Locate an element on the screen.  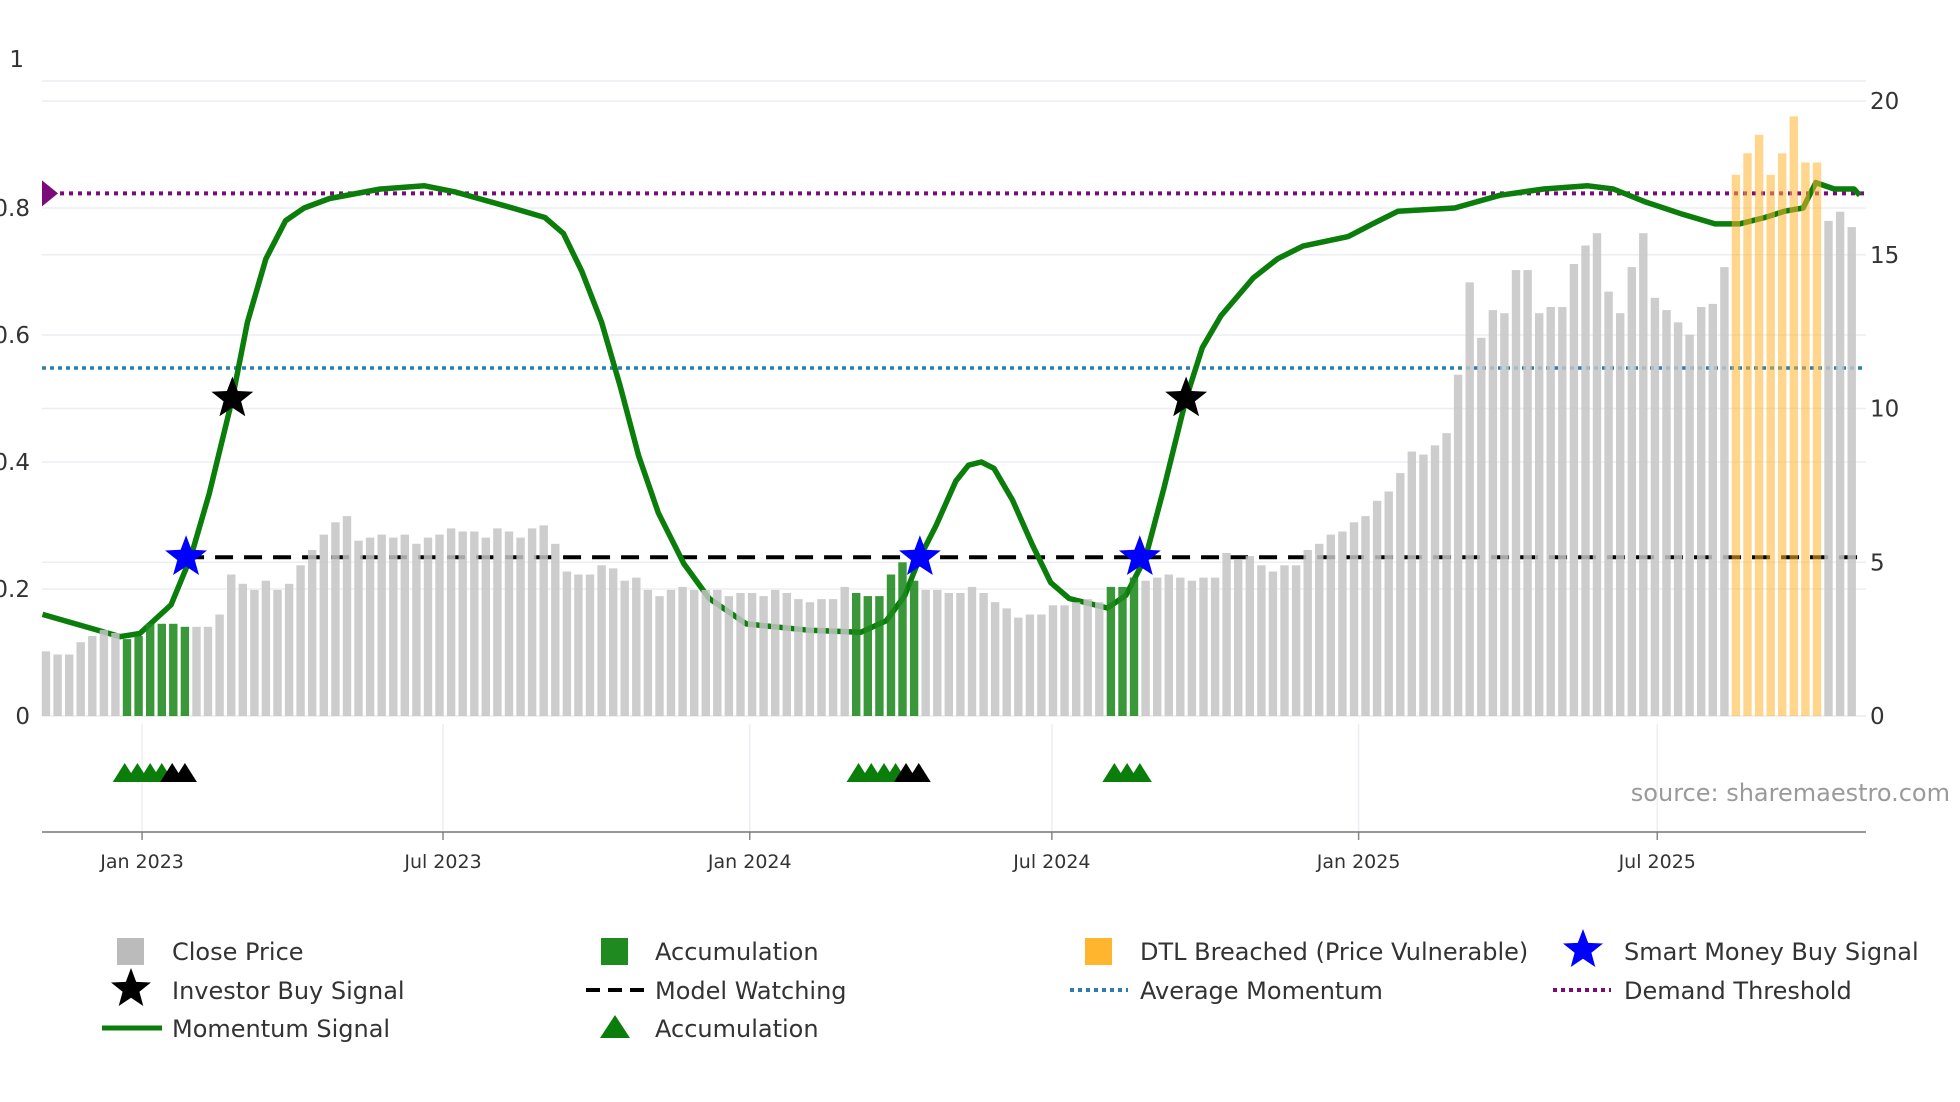
x-axis-tick-label: Jan 2023 is located at coordinates (141, 862).